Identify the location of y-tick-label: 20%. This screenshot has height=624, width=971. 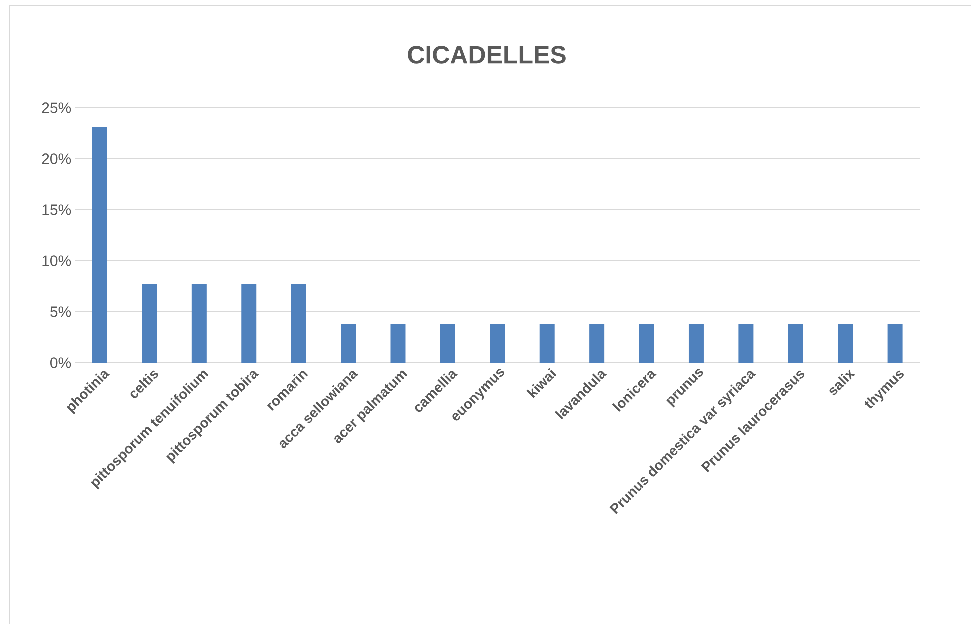
(57, 159).